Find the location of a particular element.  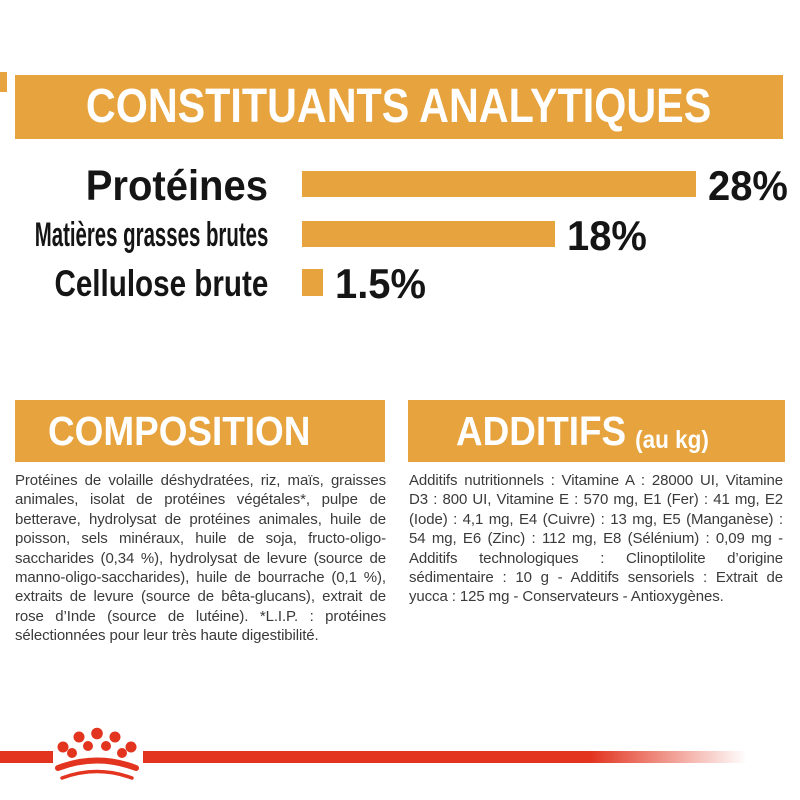

bar-label-cellulose: Cellulose brute is located at coordinates (161, 283).